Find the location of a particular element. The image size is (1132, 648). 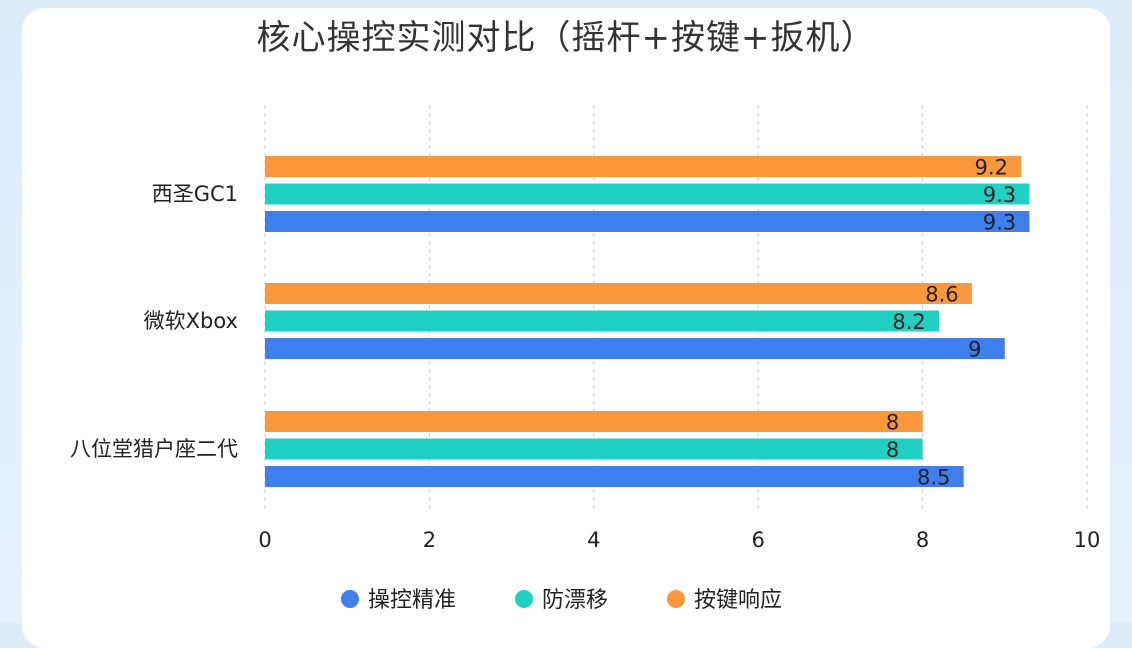

x-tick-label: 8 is located at coordinates (922, 540).